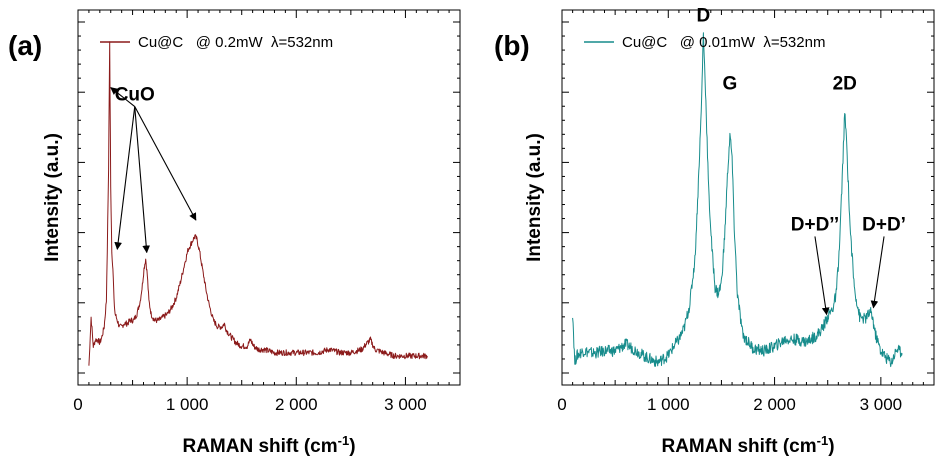 Image resolution: width=941 pixels, height=464 pixels. Describe the element at coordinates (815, 224) in the screenshot. I see `annotation-label: D+D’’` at that location.